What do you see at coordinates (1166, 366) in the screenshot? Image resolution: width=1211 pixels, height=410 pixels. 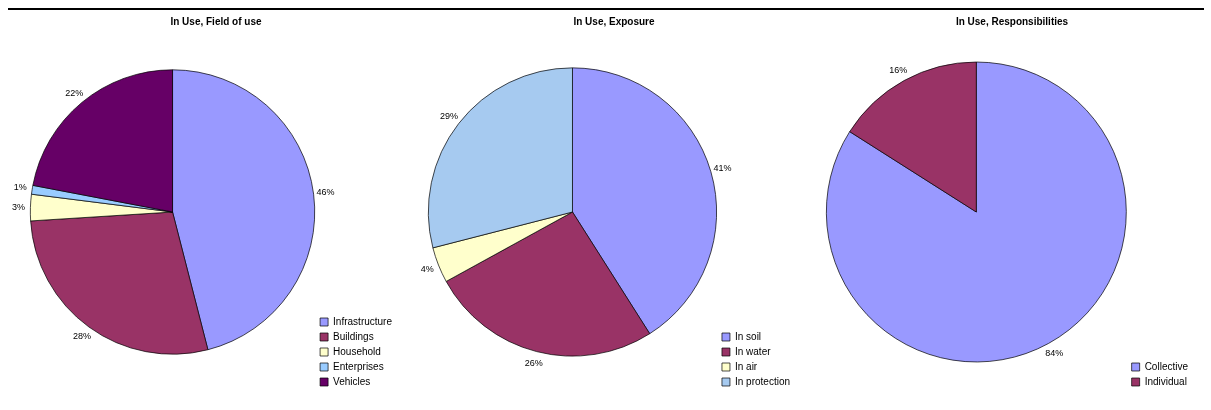 I see `legend-label: Collective` at bounding box center [1166, 366].